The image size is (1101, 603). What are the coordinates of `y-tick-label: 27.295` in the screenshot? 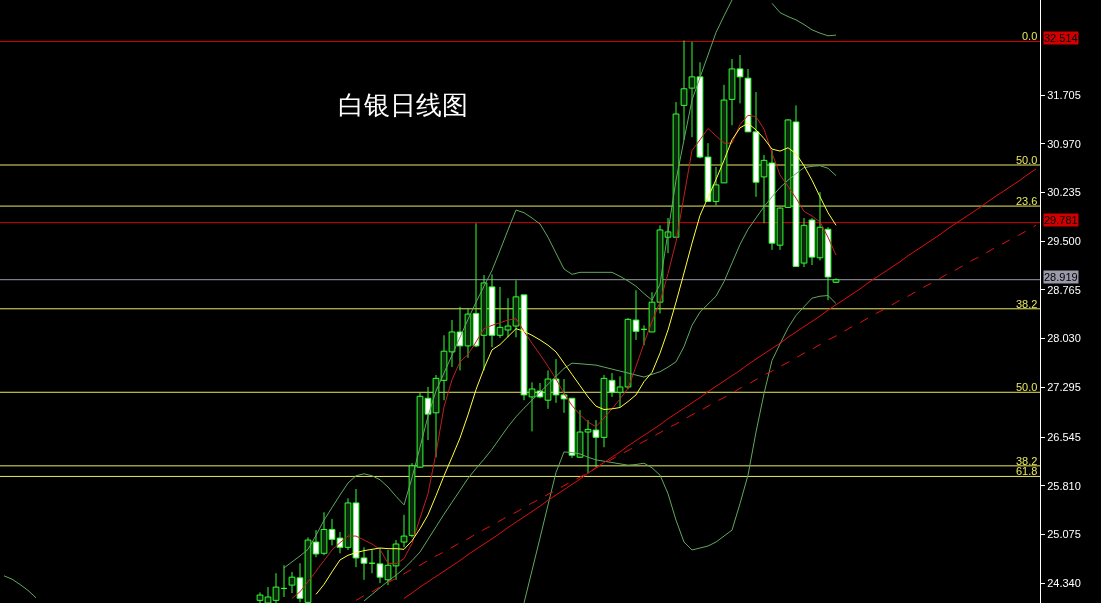 It's located at (1064, 387).